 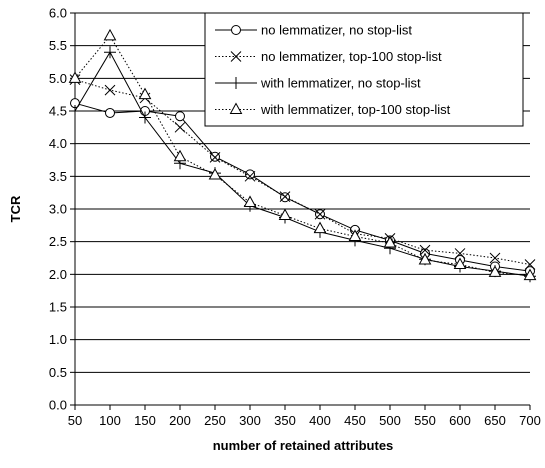 I want to click on y-tick-label: 2.5, so click(x=58, y=241).